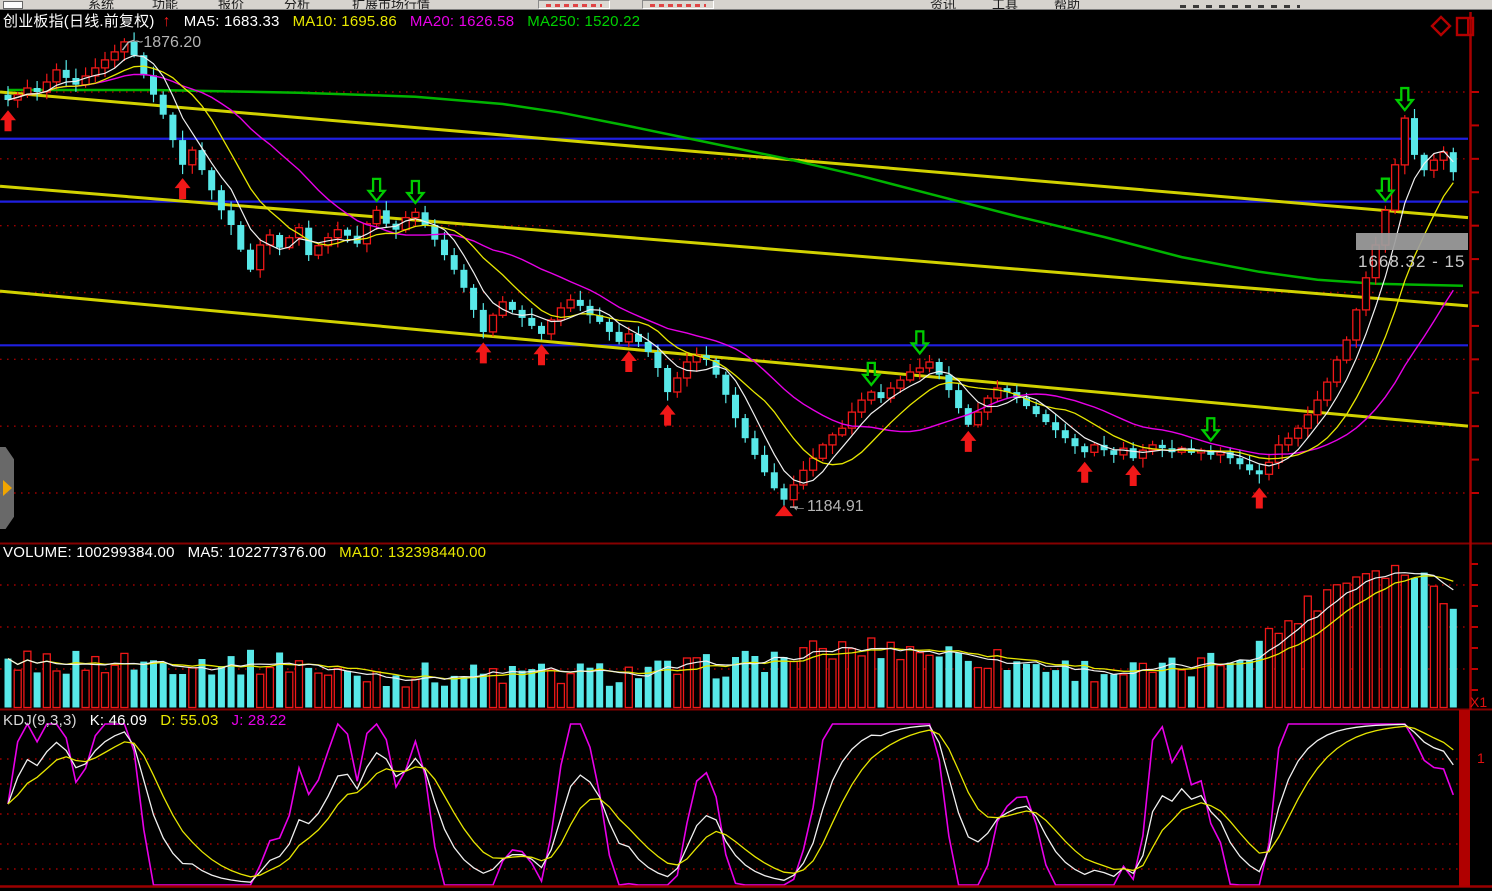  I want to click on toolbar-extra-items, so click(1240, 6).